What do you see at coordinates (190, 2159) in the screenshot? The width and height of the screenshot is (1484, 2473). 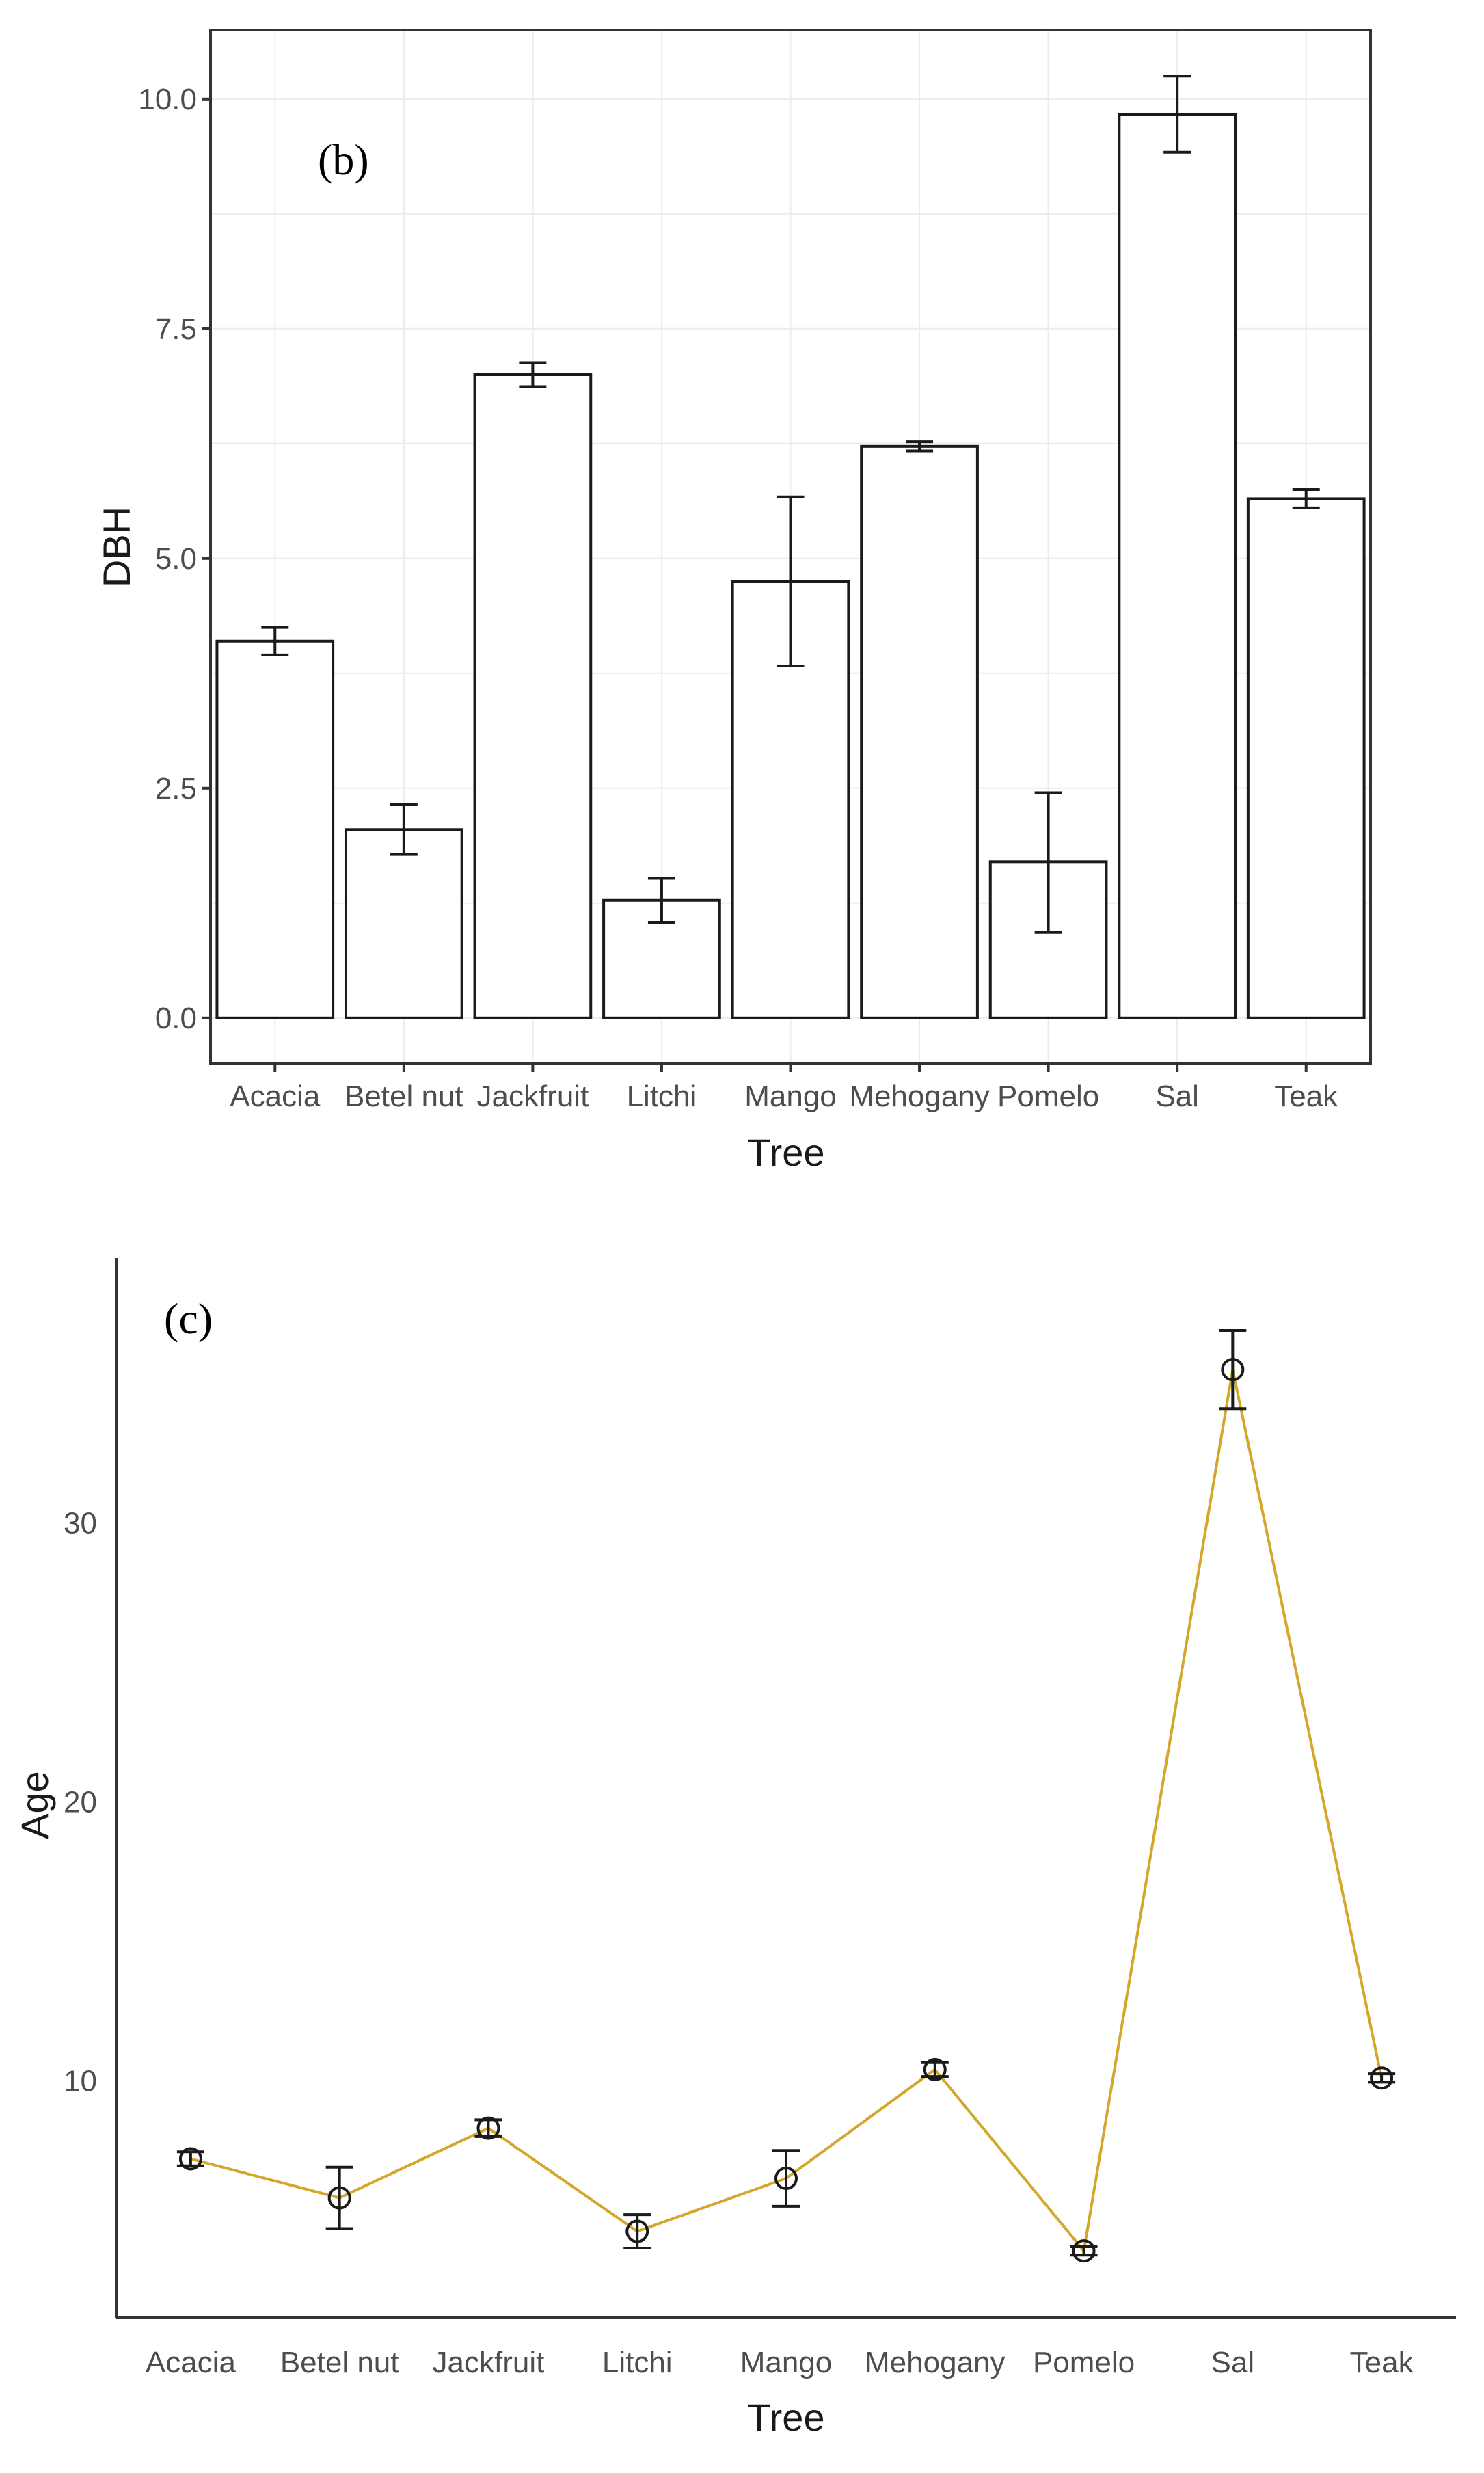 I see `point-acacia` at bounding box center [190, 2159].